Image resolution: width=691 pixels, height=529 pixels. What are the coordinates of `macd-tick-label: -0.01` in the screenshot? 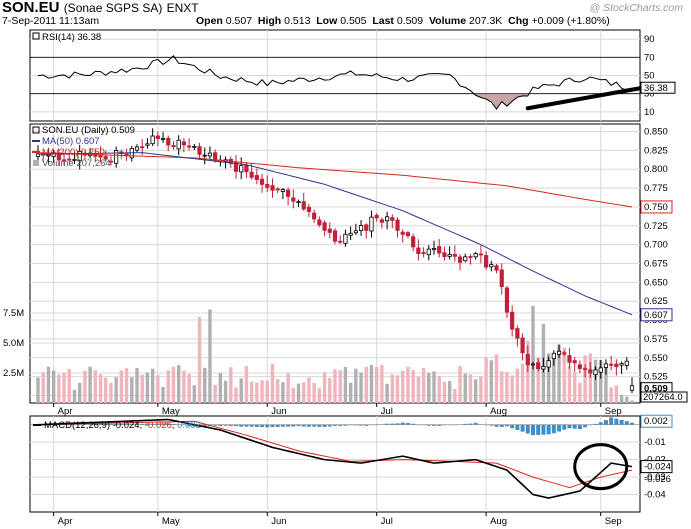 It's located at (655, 442).